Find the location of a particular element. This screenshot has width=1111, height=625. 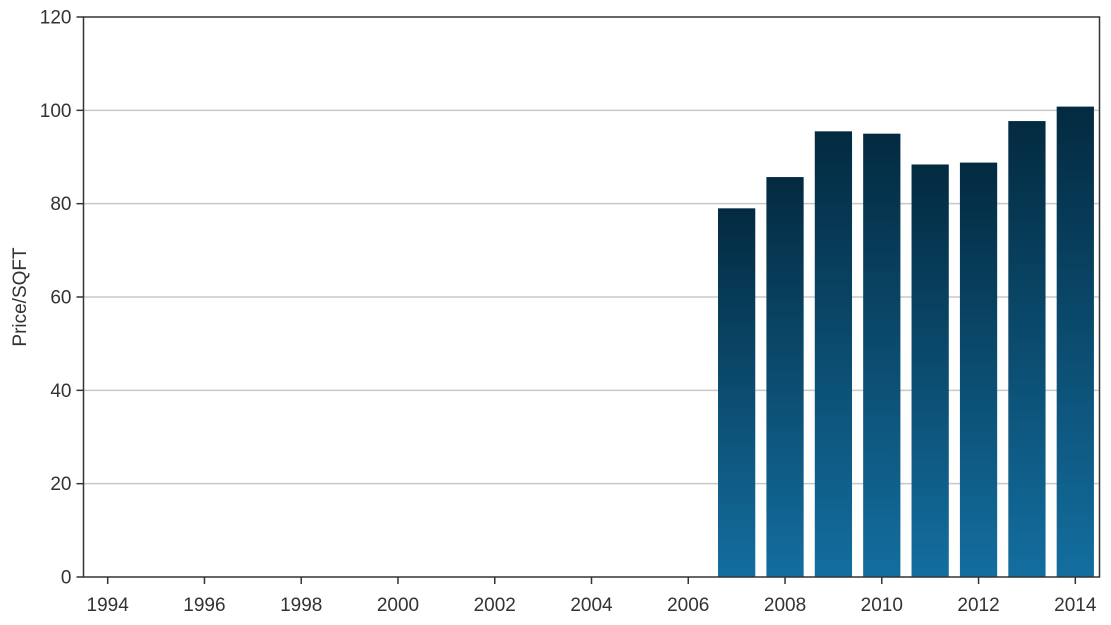

bar-2009 is located at coordinates (833, 354).